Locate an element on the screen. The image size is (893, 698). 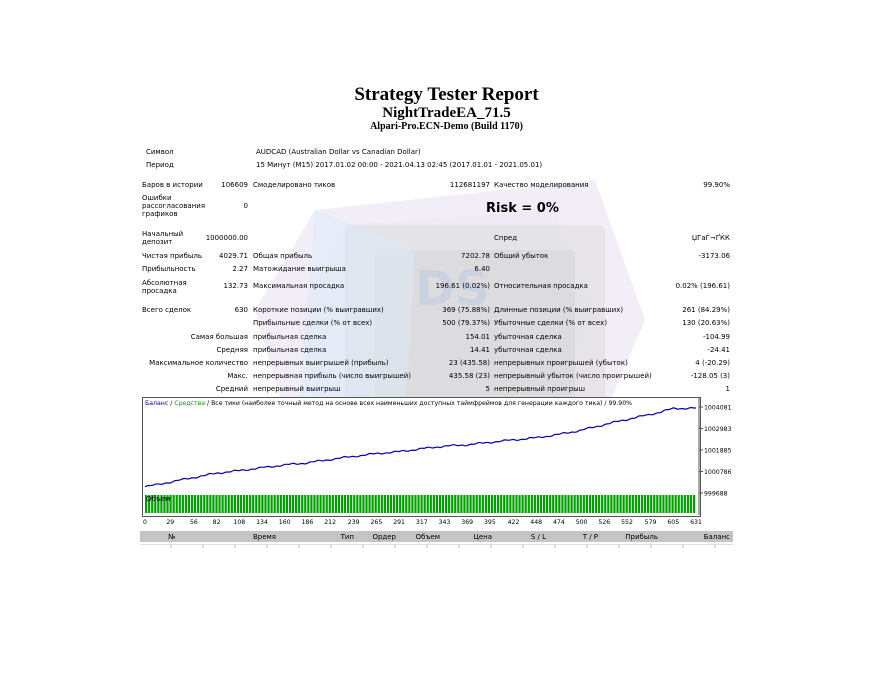
max-dd-label: Максимальная просадка is located at coordinates (299, 286).